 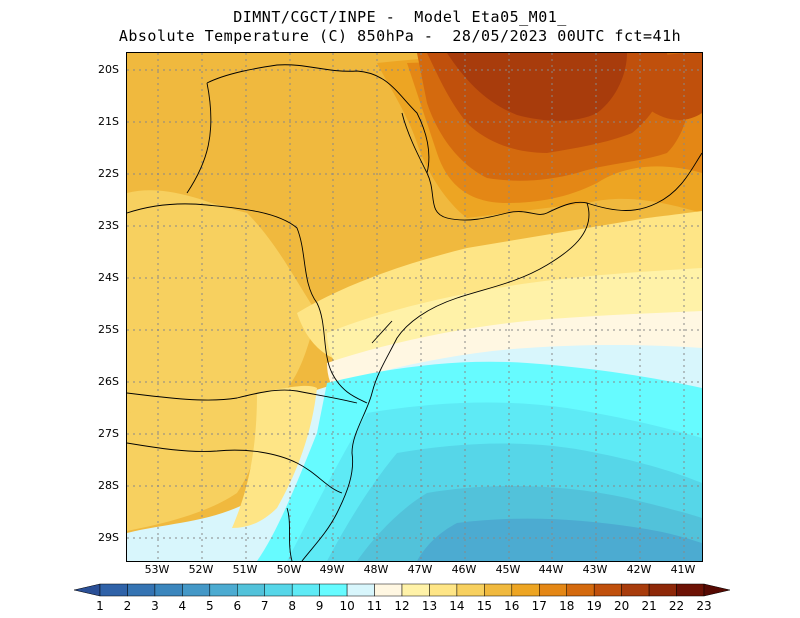 What do you see at coordinates (182, 606) in the screenshot?
I see `colorbar-label: 4` at bounding box center [182, 606].